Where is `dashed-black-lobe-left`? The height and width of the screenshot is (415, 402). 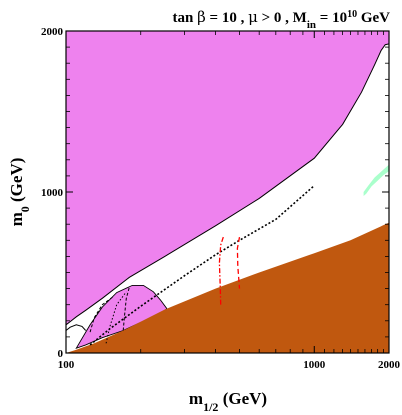 dashed-black-lobe-left is located at coordinates (101, 314).